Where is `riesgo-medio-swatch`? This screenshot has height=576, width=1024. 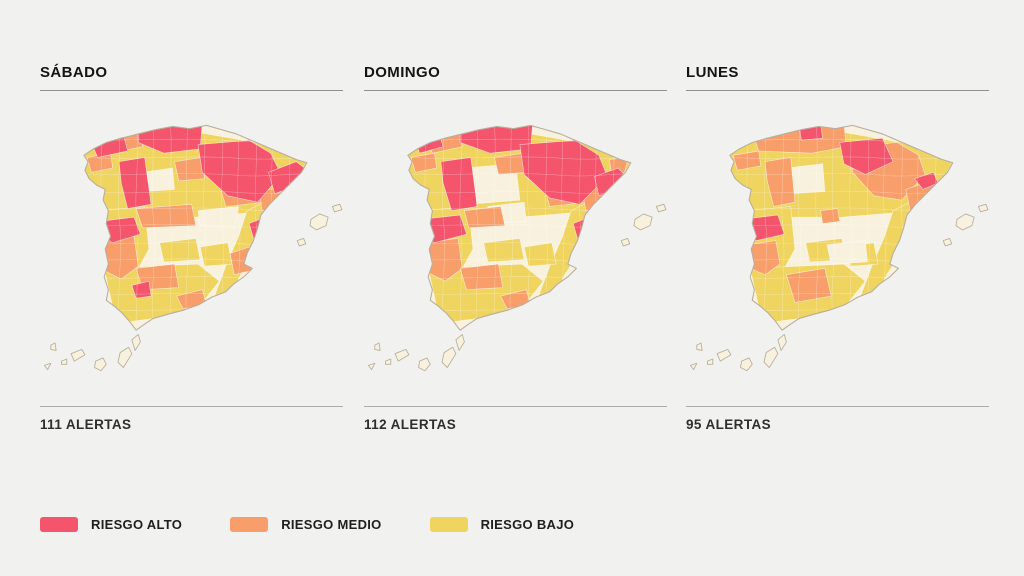 riesgo-medio-swatch is located at coordinates (249, 524).